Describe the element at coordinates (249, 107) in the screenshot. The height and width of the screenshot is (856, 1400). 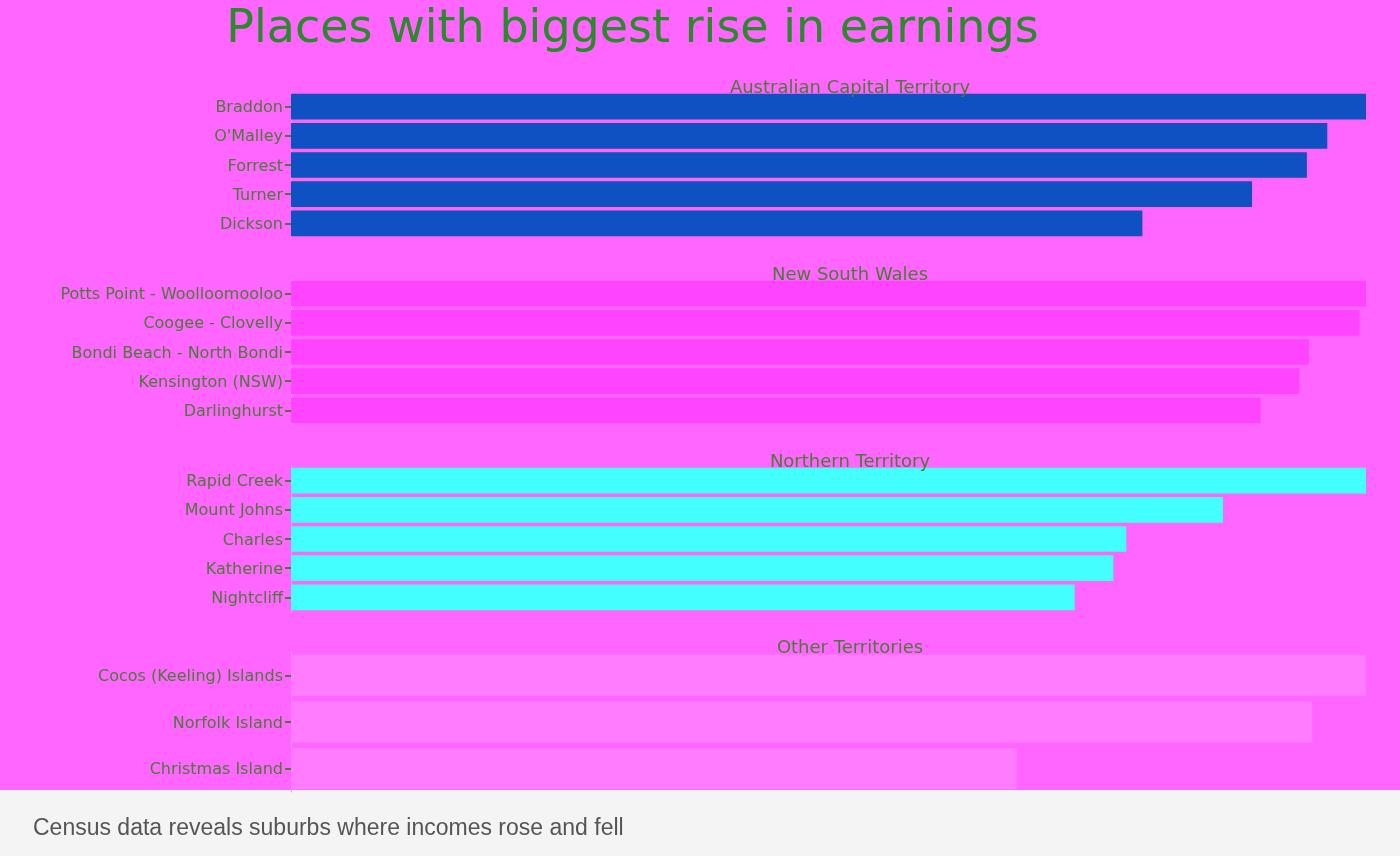
I see `y-tick-label: Braddon` at that location.